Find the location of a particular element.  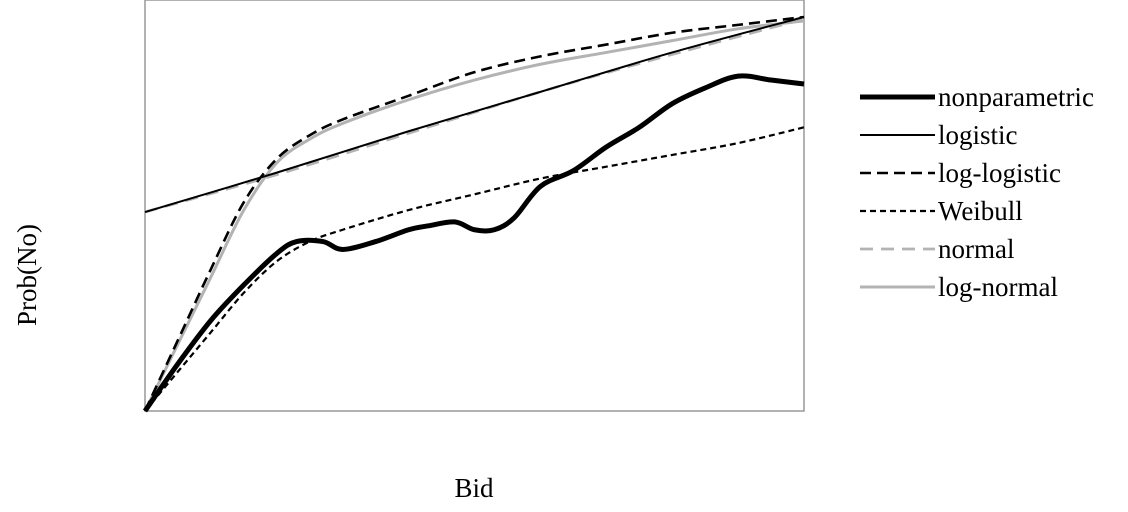

y-axis-label: Prob(No) is located at coordinates (27, 275).